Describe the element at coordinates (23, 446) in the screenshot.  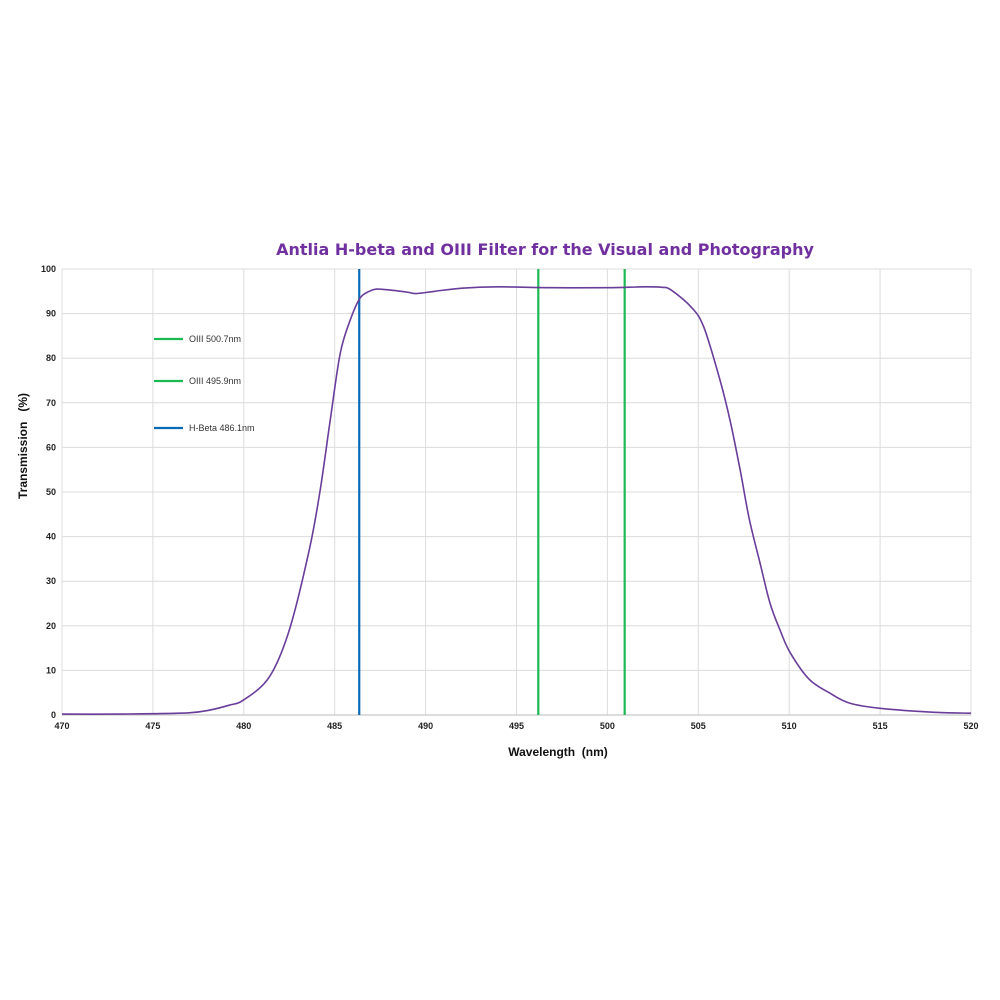
I see `y-axis-label: Transmission (%)` at that location.